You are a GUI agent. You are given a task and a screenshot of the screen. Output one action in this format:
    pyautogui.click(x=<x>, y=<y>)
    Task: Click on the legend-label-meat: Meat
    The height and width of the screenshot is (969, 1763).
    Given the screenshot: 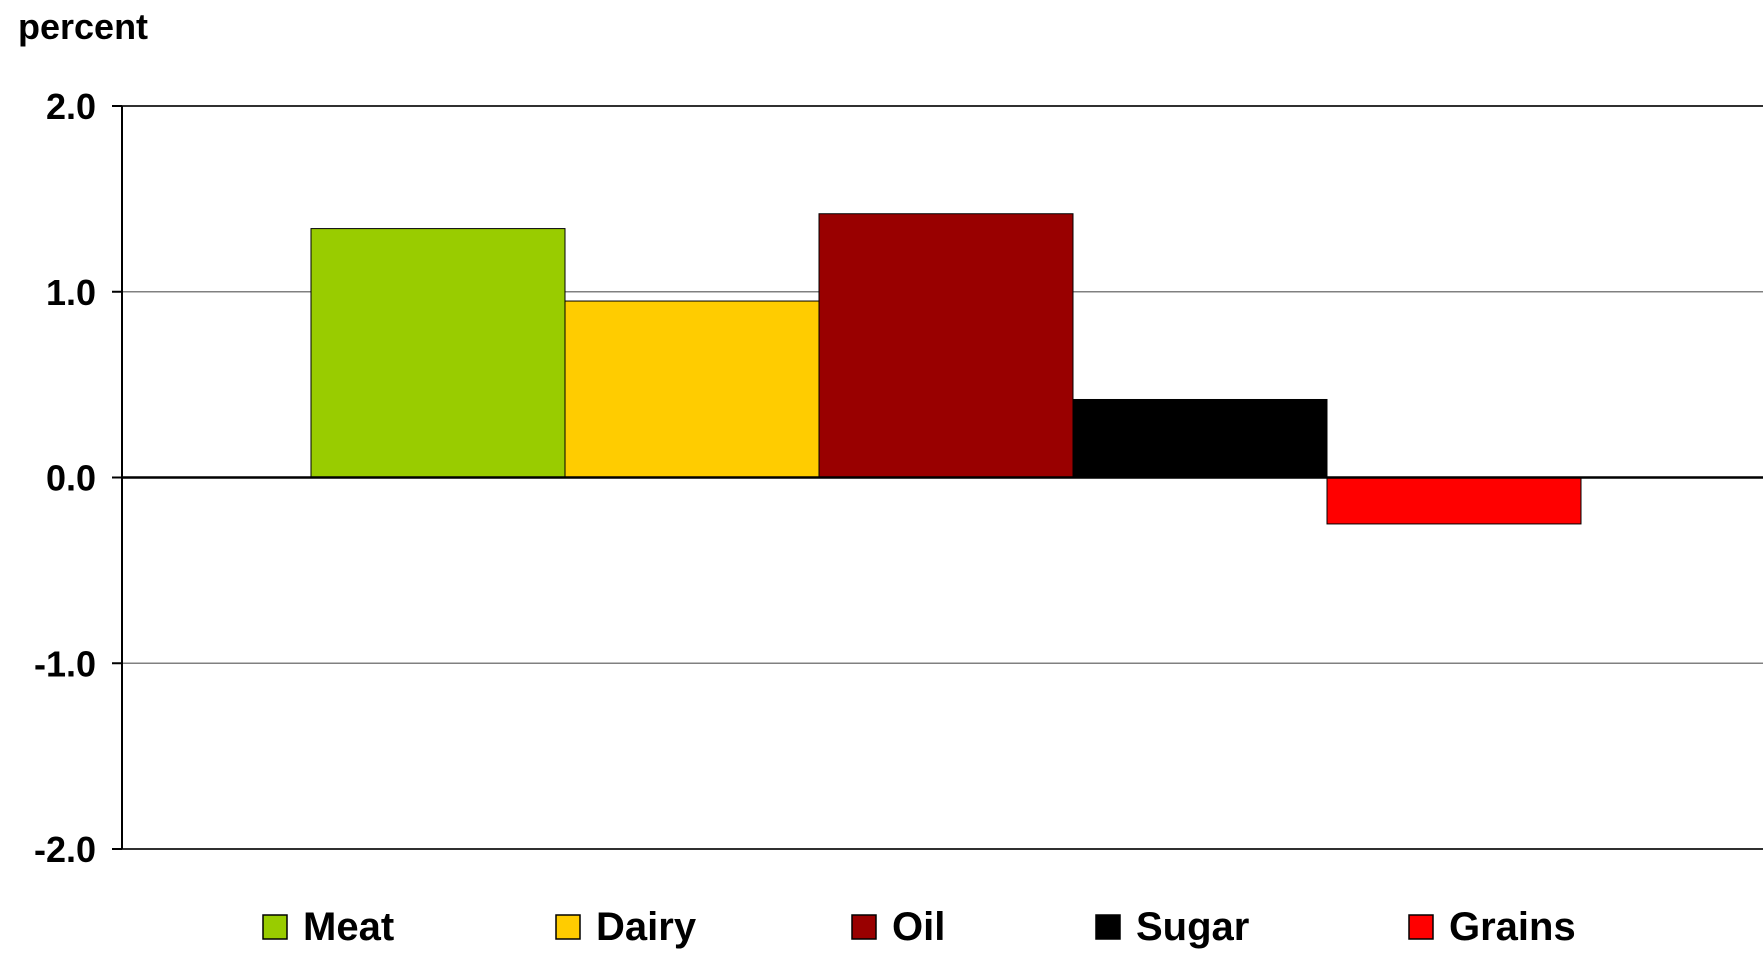 What is the action you would take?
    pyautogui.click(x=348, y=927)
    